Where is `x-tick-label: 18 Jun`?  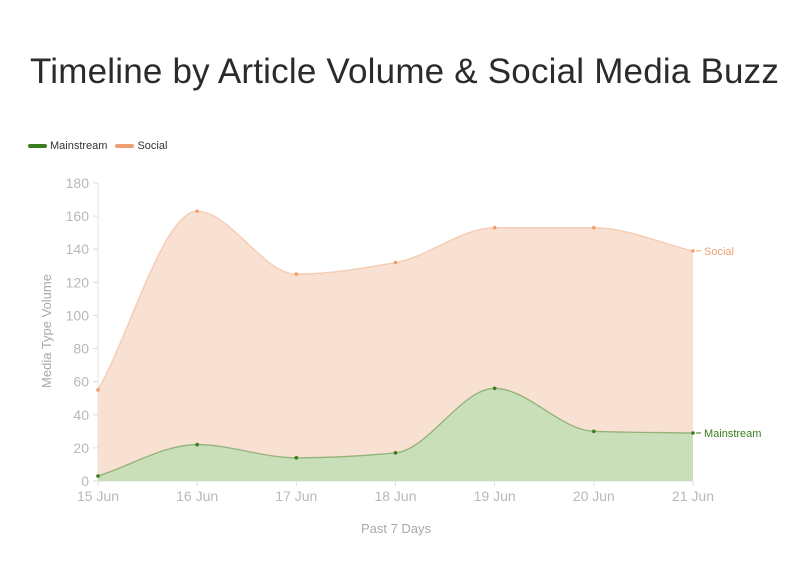 x-tick-label: 18 Jun is located at coordinates (395, 496).